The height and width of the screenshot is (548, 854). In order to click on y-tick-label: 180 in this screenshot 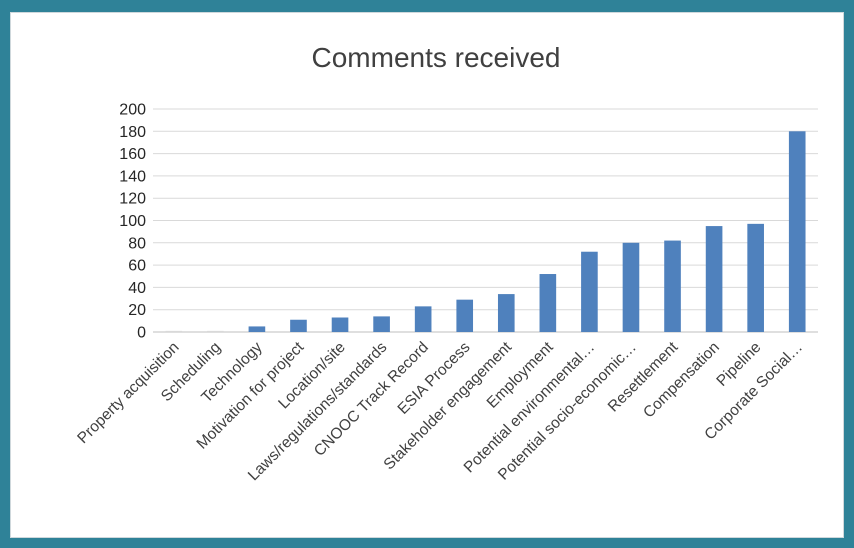, I will do `click(132, 132)`.